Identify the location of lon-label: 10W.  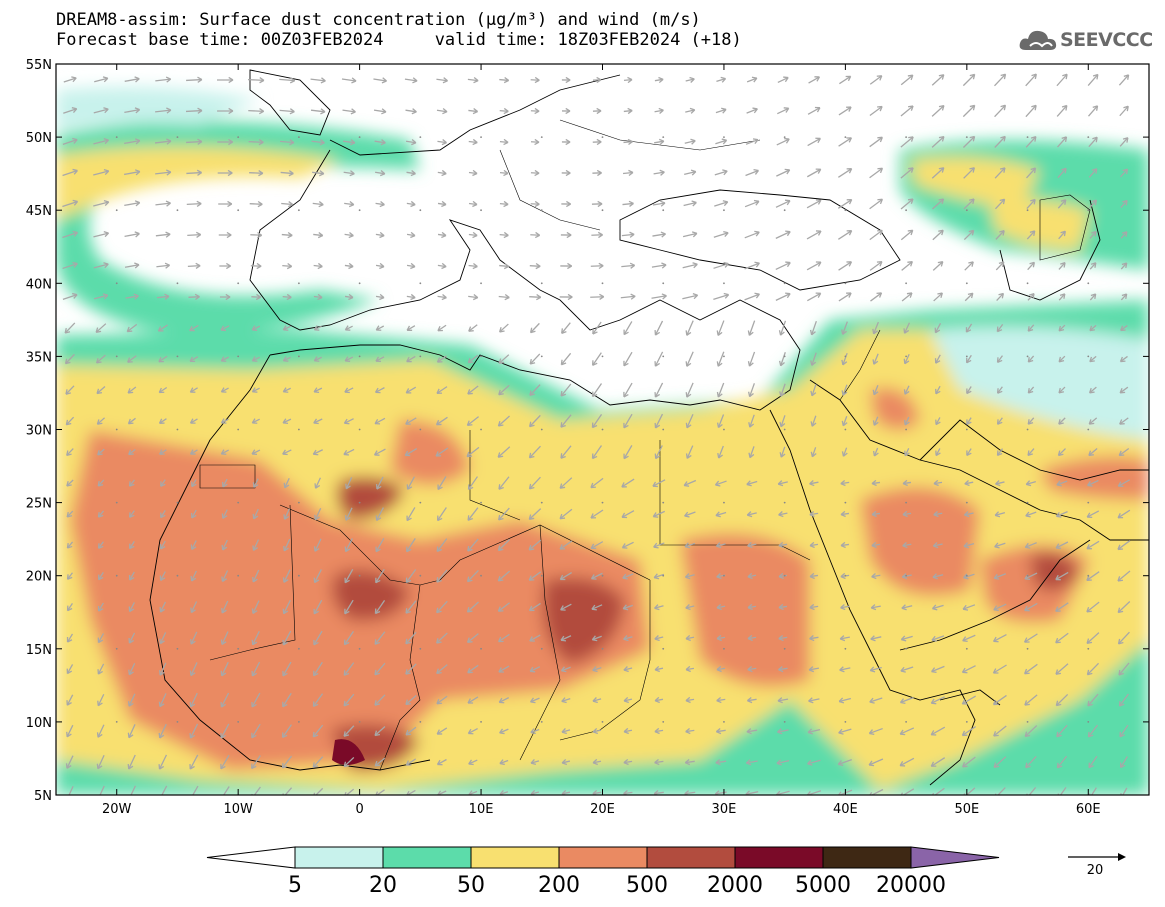
(238, 809).